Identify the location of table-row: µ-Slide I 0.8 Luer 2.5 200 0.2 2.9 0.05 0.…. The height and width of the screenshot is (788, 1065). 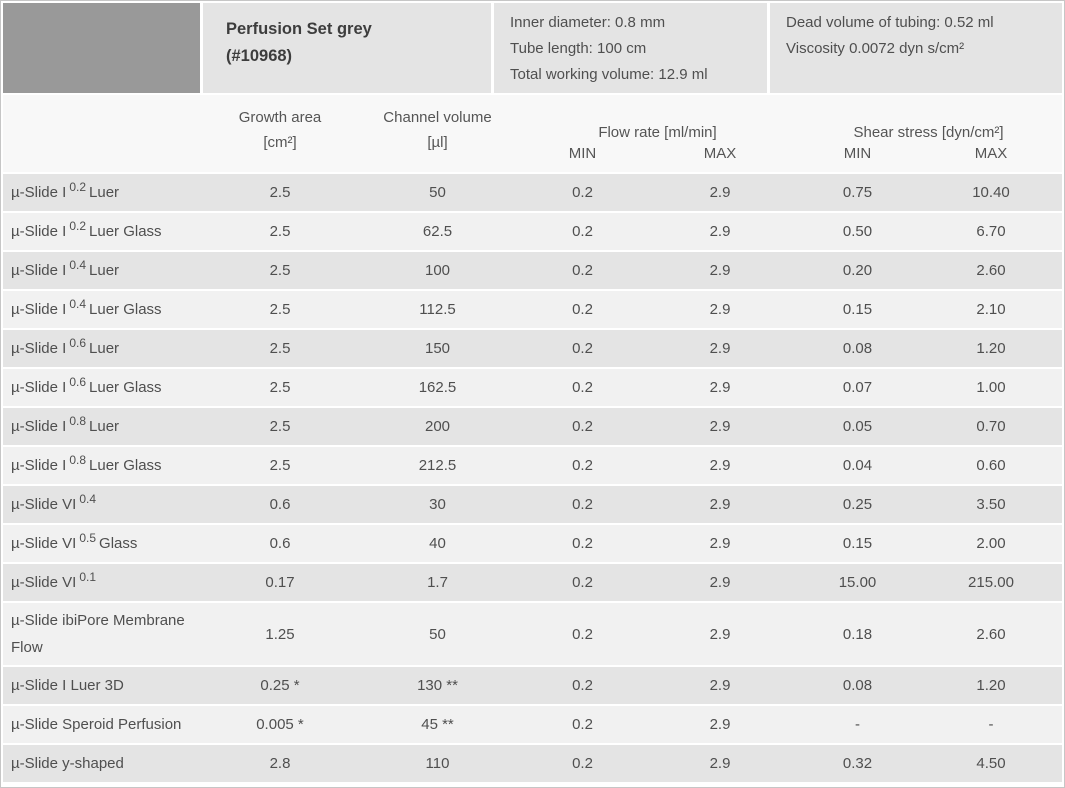
(532, 425).